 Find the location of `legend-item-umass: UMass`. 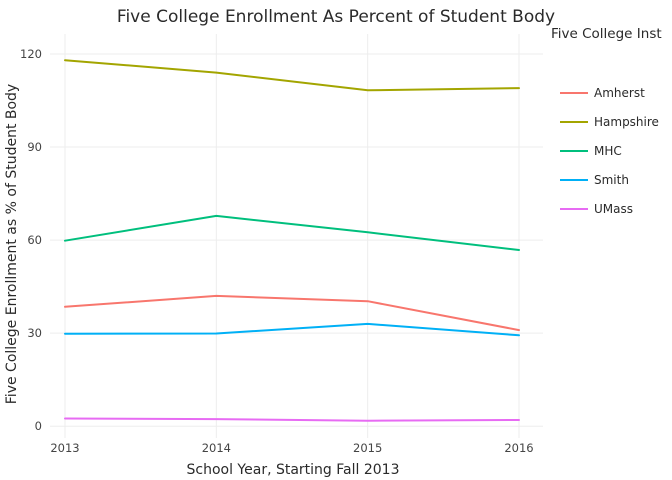

legend-item-umass: UMass is located at coordinates (596, 209).